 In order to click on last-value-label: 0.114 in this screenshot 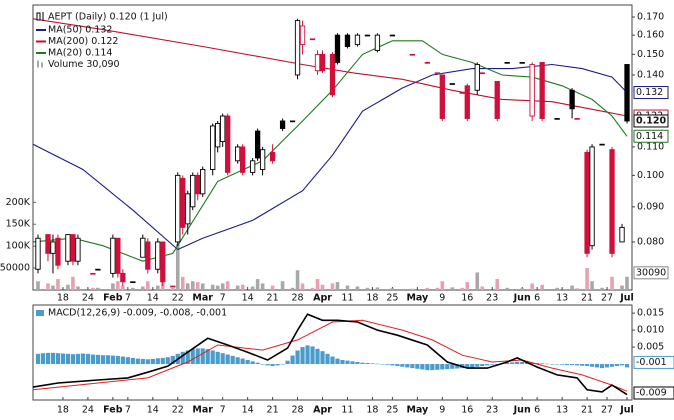, I will do `click(649, 136)`.